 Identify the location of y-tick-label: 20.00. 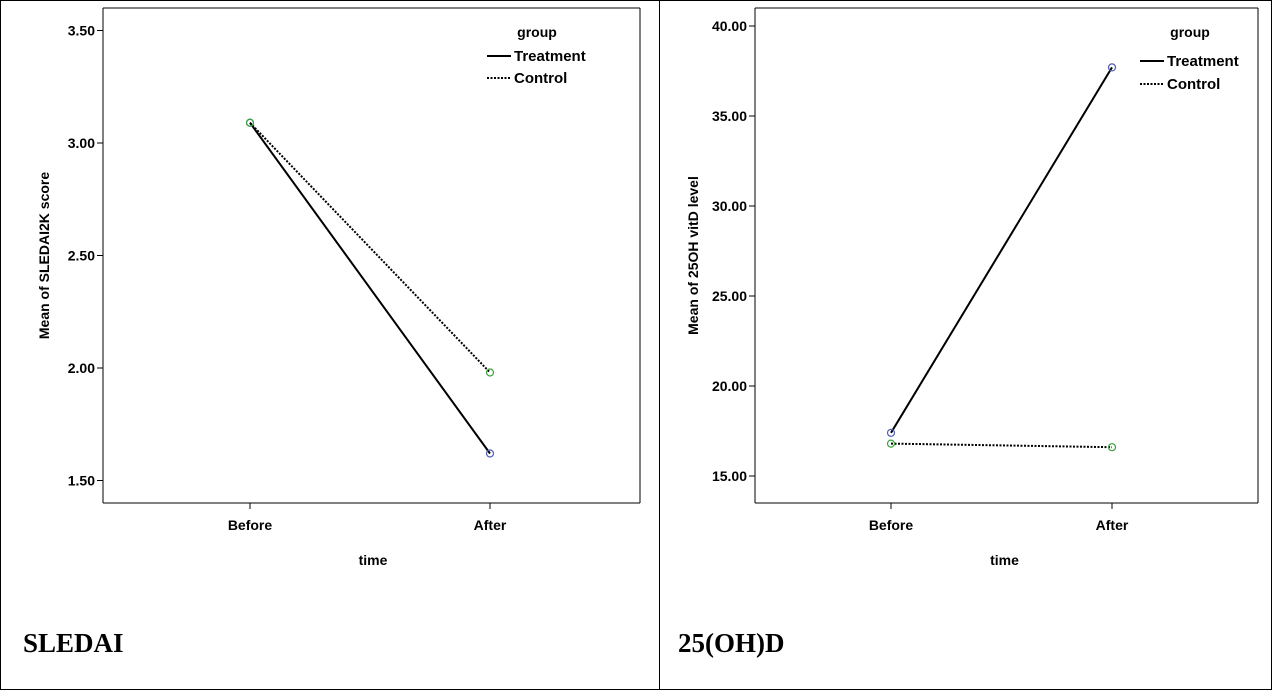
(729, 386).